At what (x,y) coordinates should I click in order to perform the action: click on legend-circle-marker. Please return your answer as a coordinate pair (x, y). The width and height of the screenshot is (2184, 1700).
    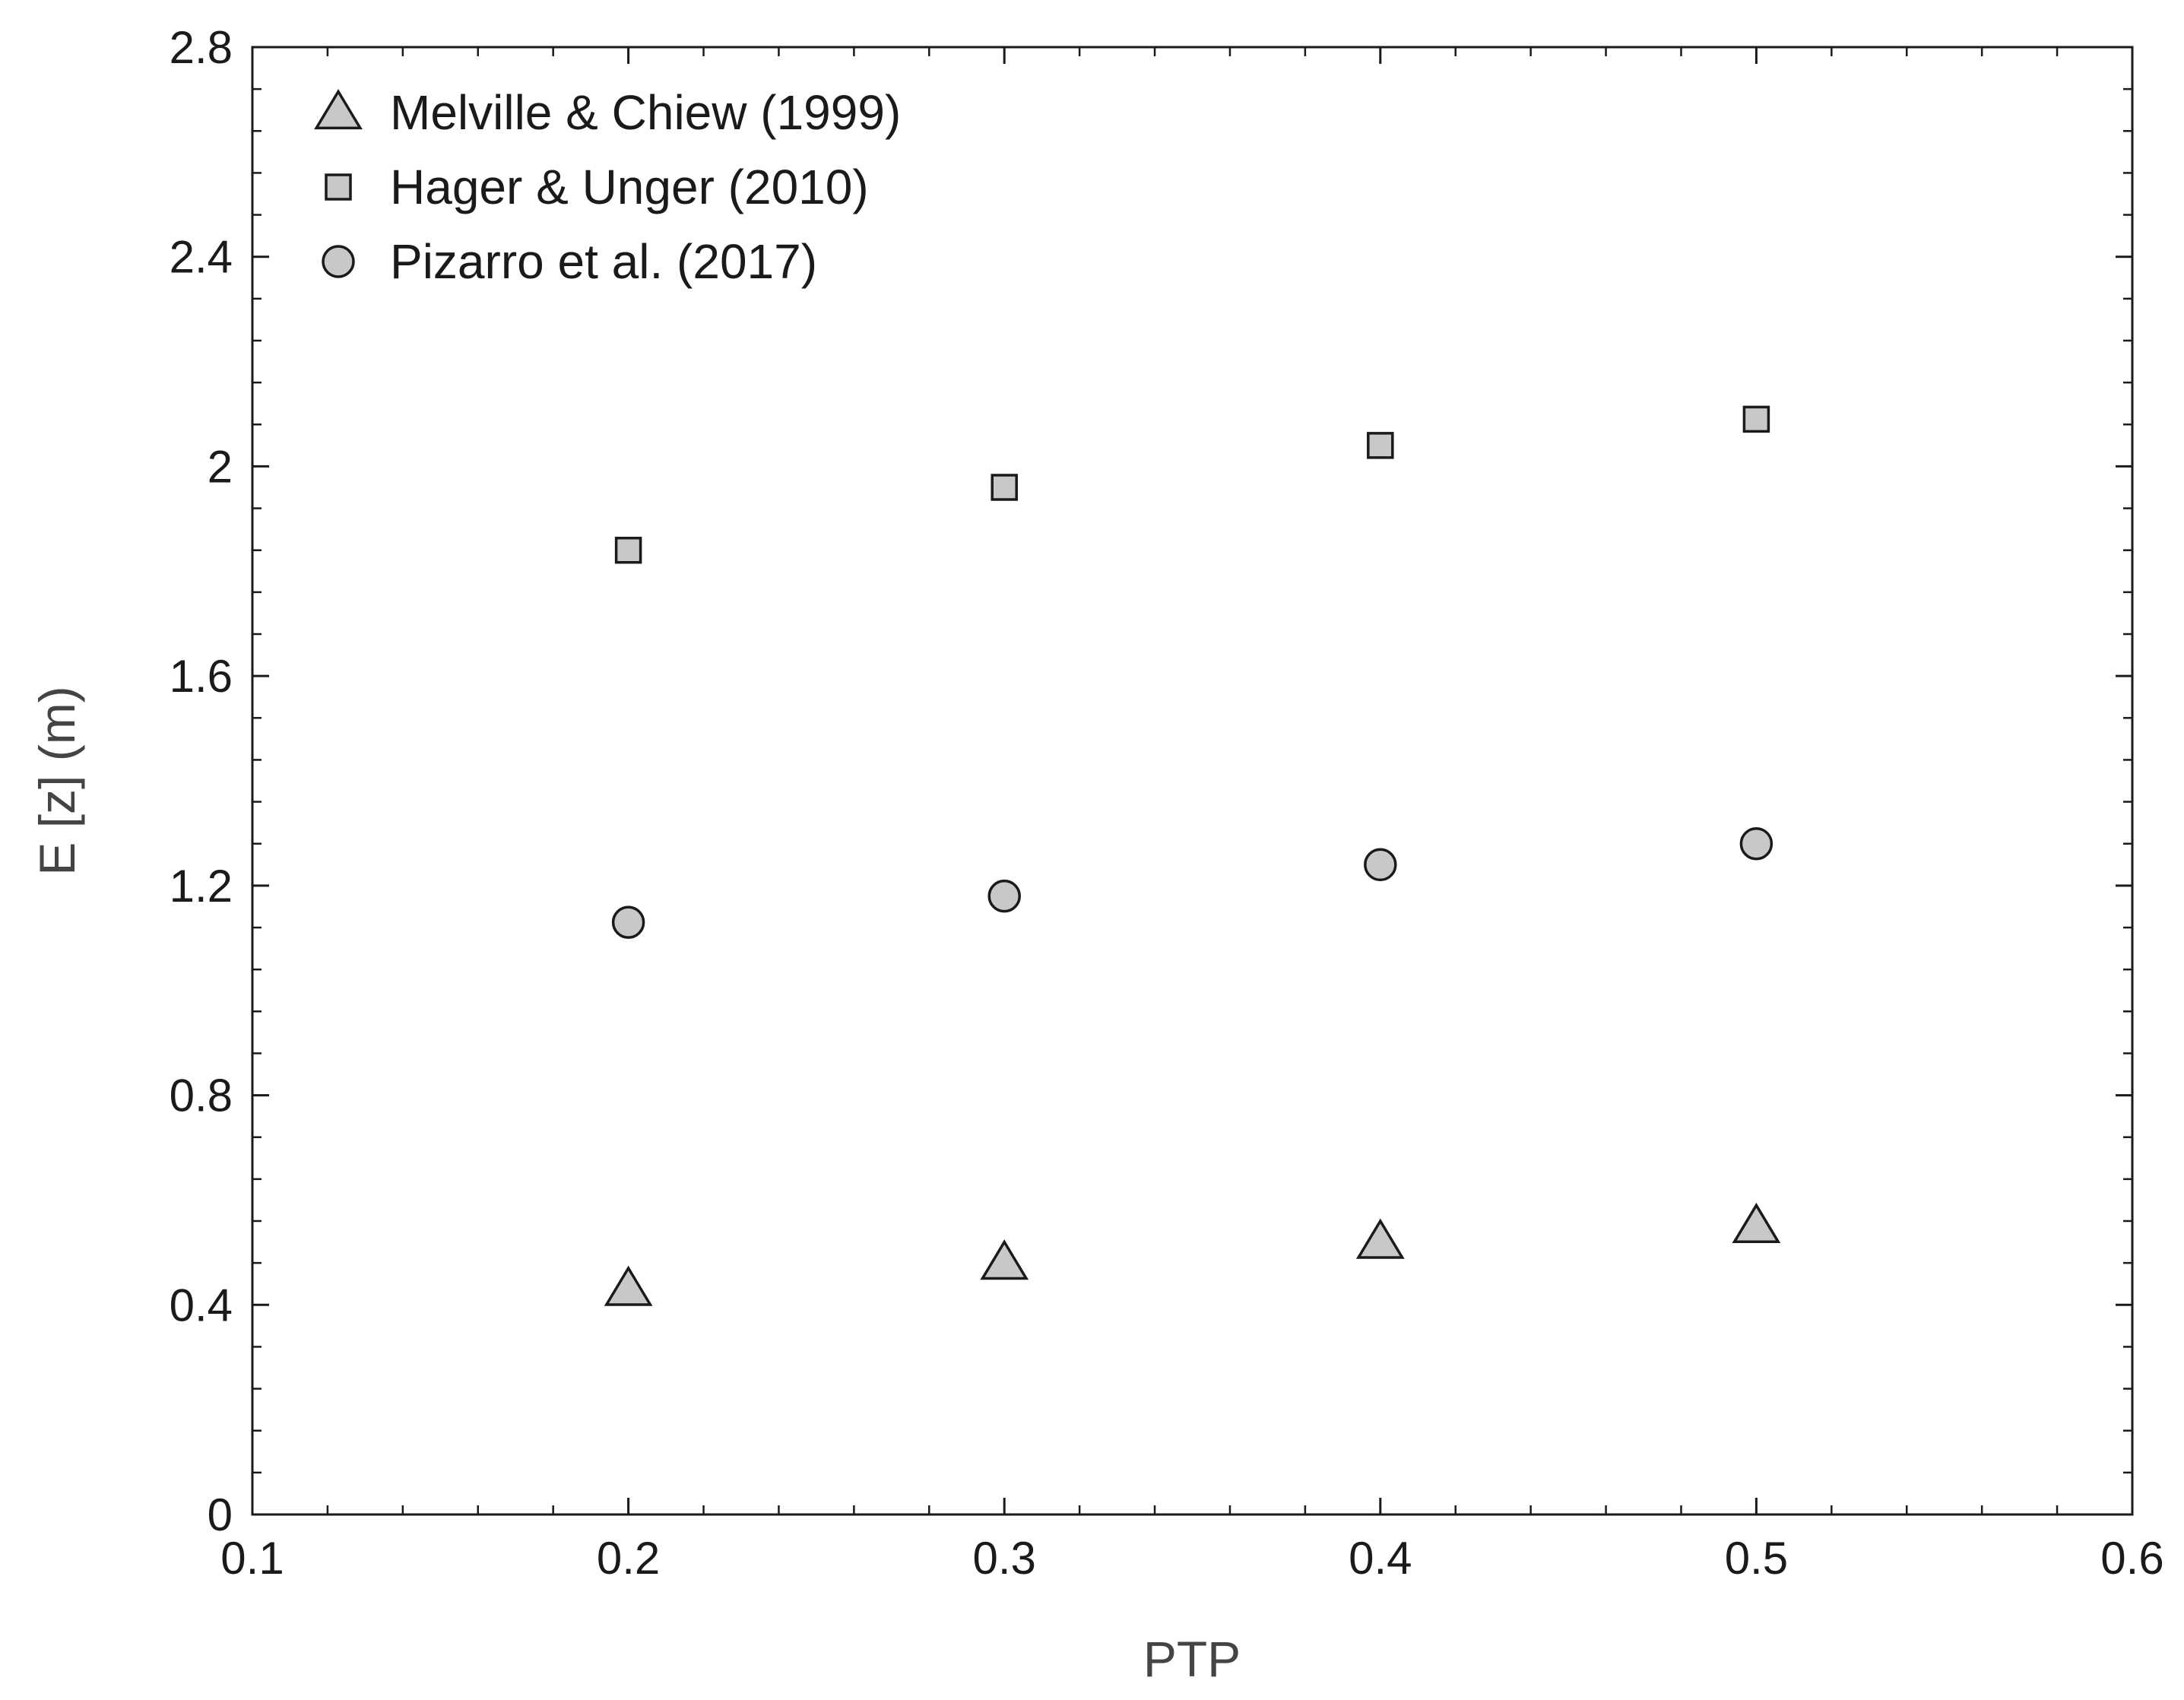
    Looking at the image, I should click on (338, 261).